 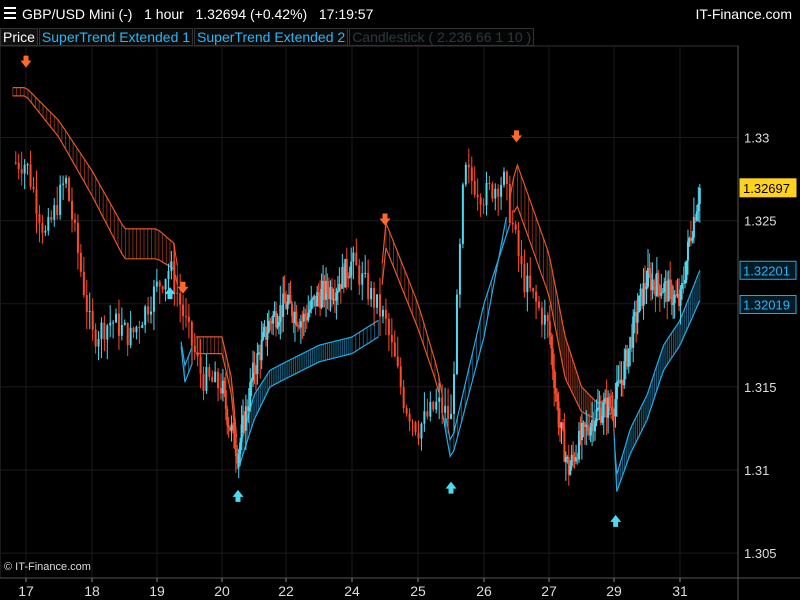 What do you see at coordinates (19, 37) in the screenshot?
I see `tab-price: Price` at bounding box center [19, 37].